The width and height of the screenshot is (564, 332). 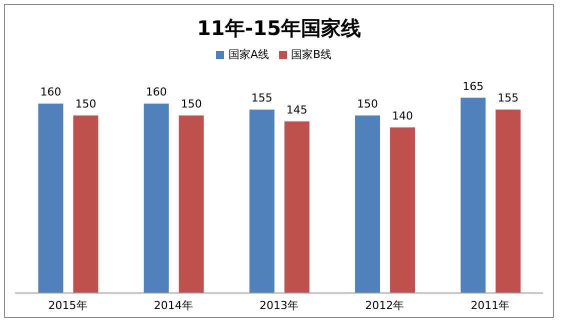 I want to click on data-label: 145, so click(x=297, y=109).